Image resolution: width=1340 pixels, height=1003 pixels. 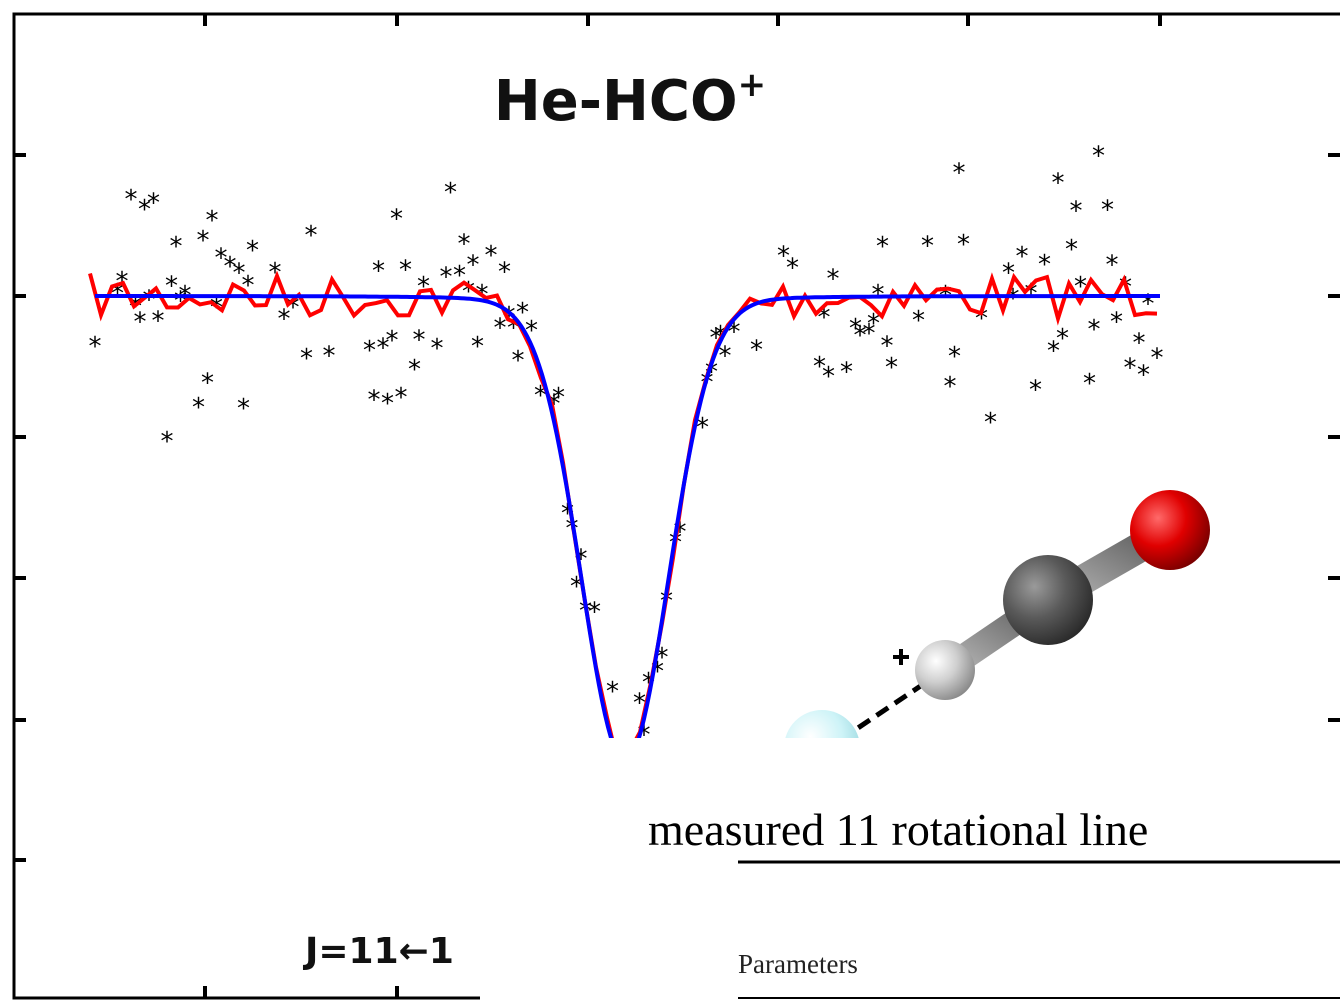 I want to click on hydrogen-atom, so click(x=945, y=670).